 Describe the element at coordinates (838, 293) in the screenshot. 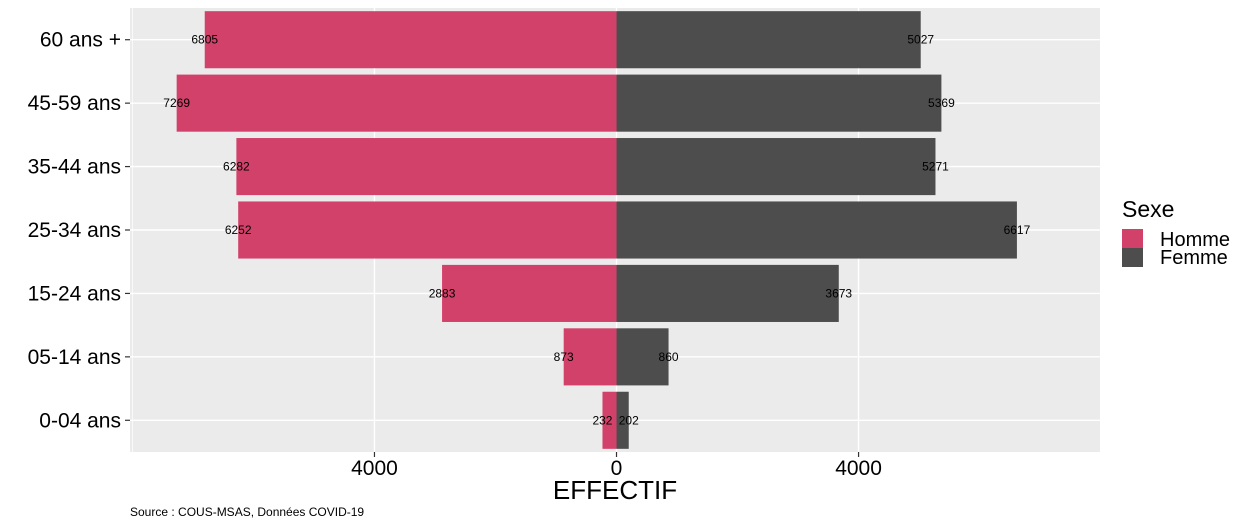

I see `data-label-femme-2: 3673` at that location.